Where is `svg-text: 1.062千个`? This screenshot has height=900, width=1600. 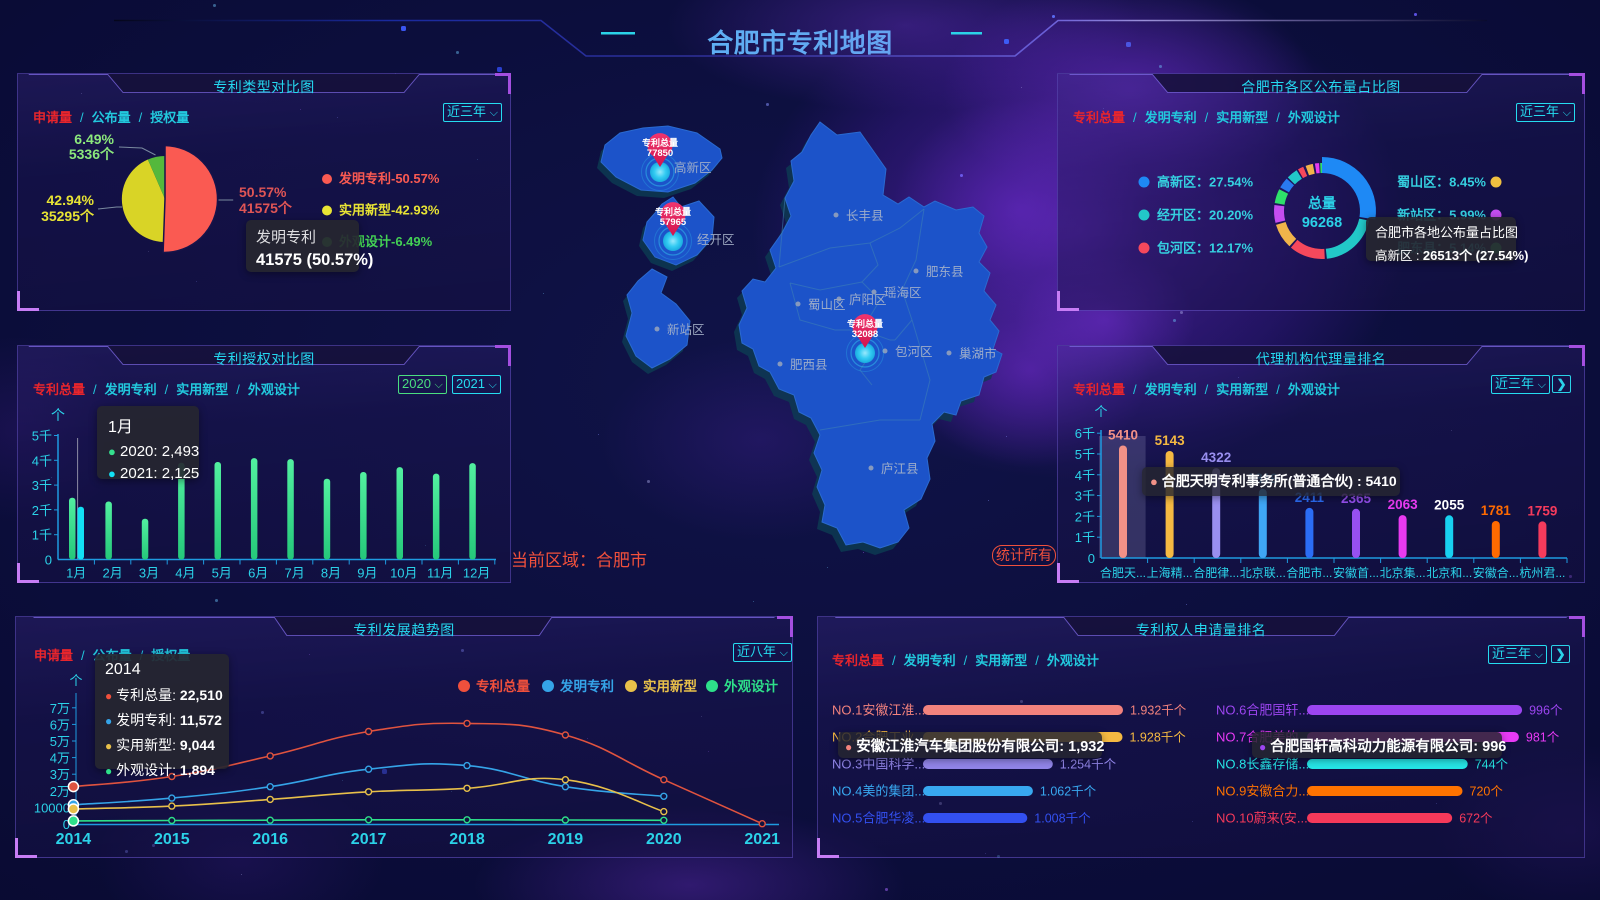
svg-text: 1.062千个 is located at coordinates (1068, 792).